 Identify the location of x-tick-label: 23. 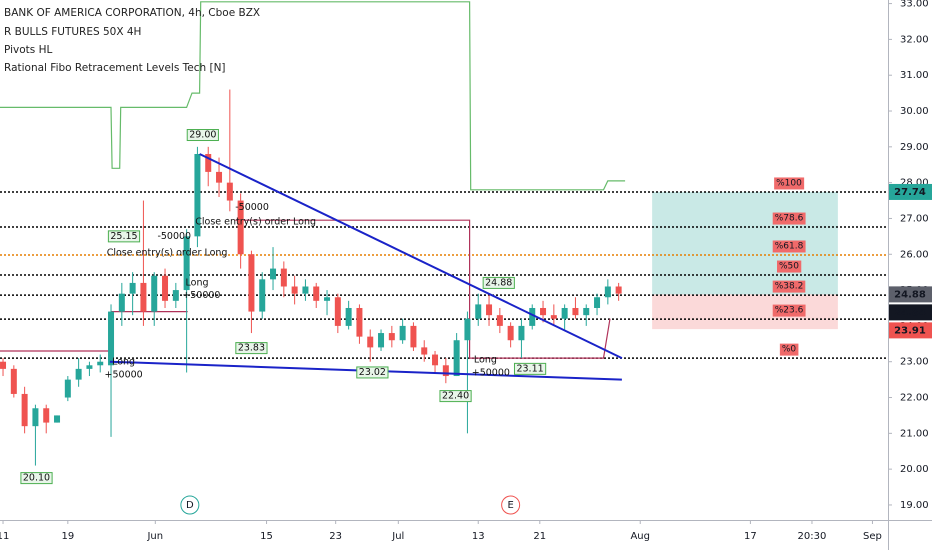
(335, 536).